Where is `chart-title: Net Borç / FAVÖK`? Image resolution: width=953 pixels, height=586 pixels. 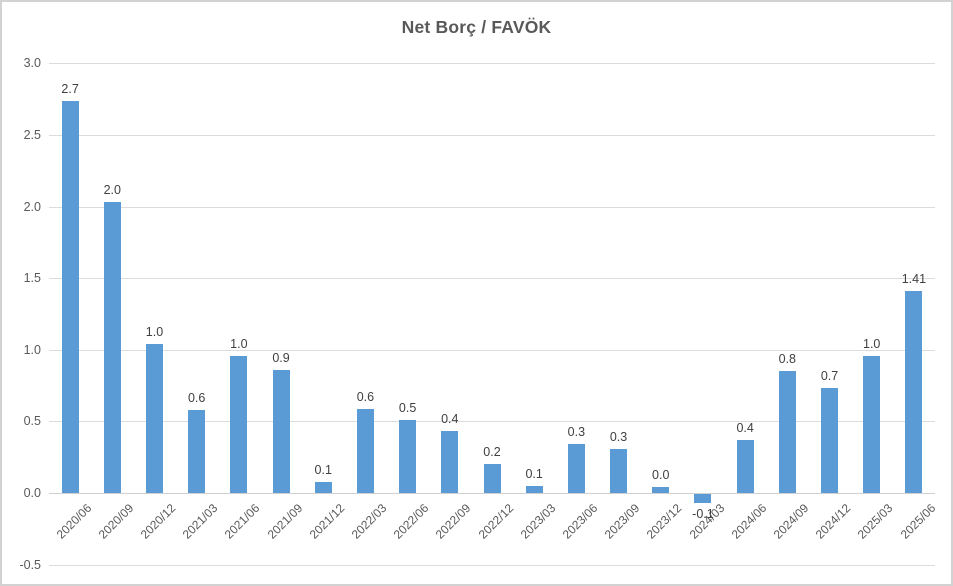
chart-title: Net Borç / FAVÖK is located at coordinates (476, 27).